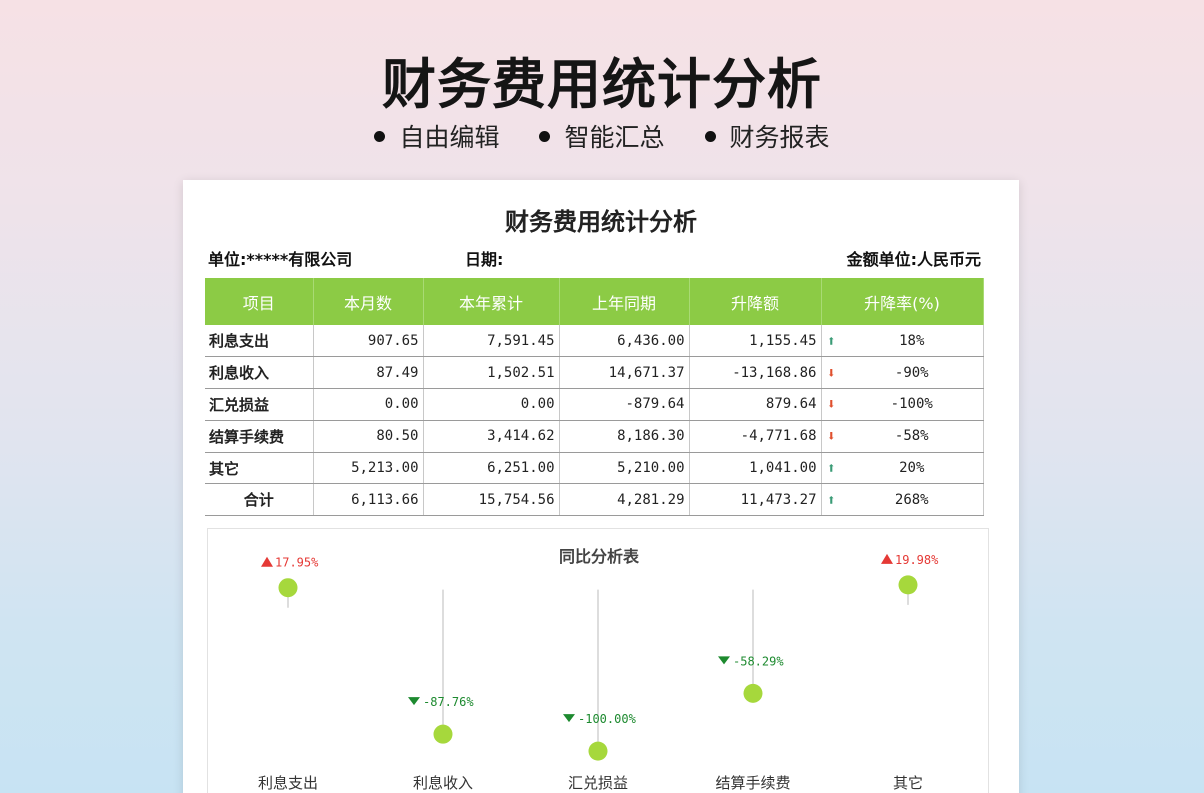 This screenshot has height=793, width=1204. Describe the element at coordinates (912, 404) in the screenshot. I see `rate-value-cell: -100%` at that location.